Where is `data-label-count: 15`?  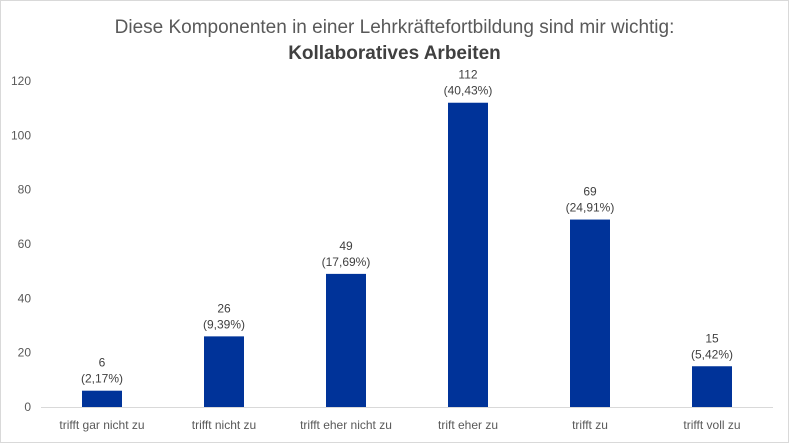 data-label-count: 15 is located at coordinates (712, 338).